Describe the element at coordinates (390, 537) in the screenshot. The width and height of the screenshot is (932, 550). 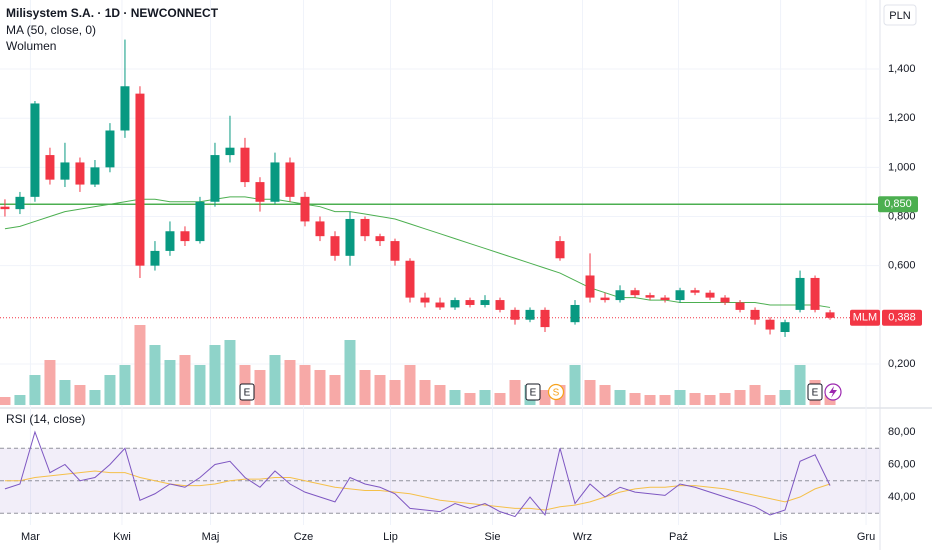
I see `x-tick-label: Lip` at that location.